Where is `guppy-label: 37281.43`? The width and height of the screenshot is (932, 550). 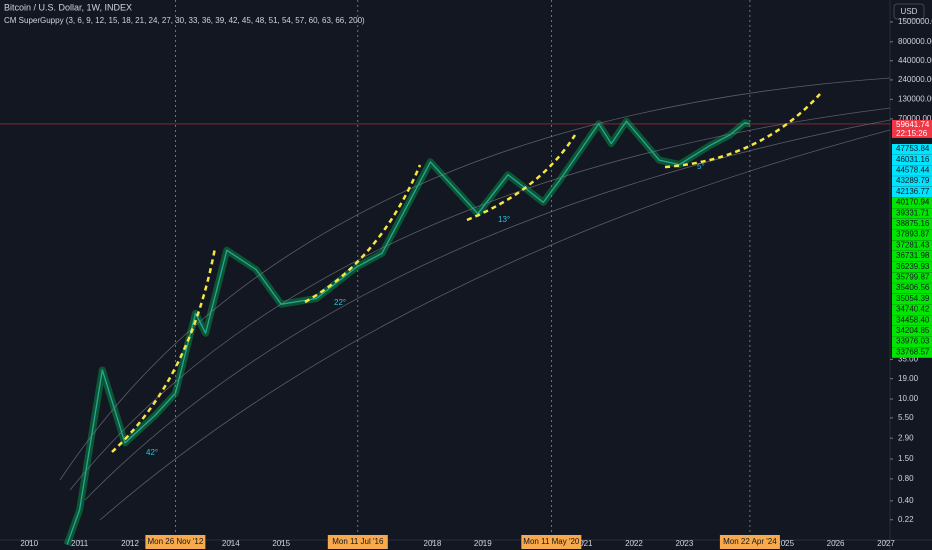 guppy-label: 37281.43 is located at coordinates (913, 244).